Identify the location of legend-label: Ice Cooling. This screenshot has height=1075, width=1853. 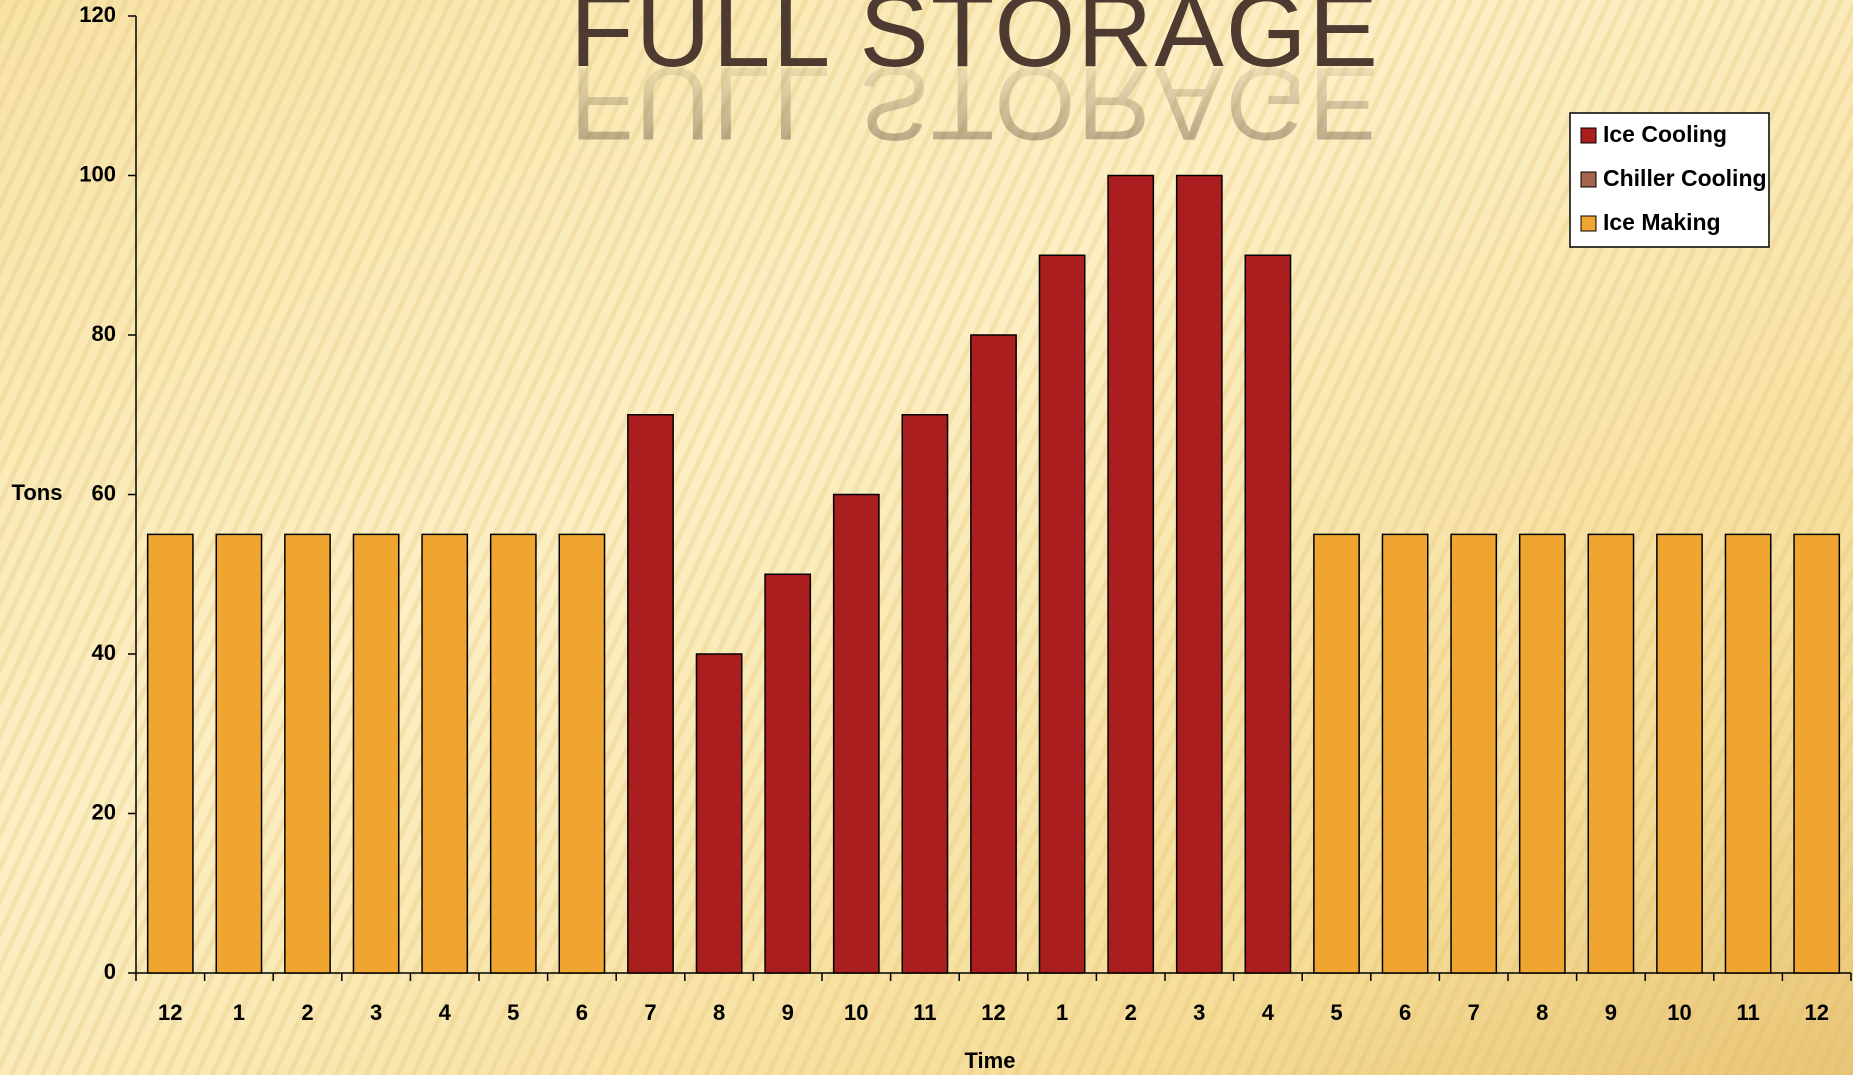
(1665, 134).